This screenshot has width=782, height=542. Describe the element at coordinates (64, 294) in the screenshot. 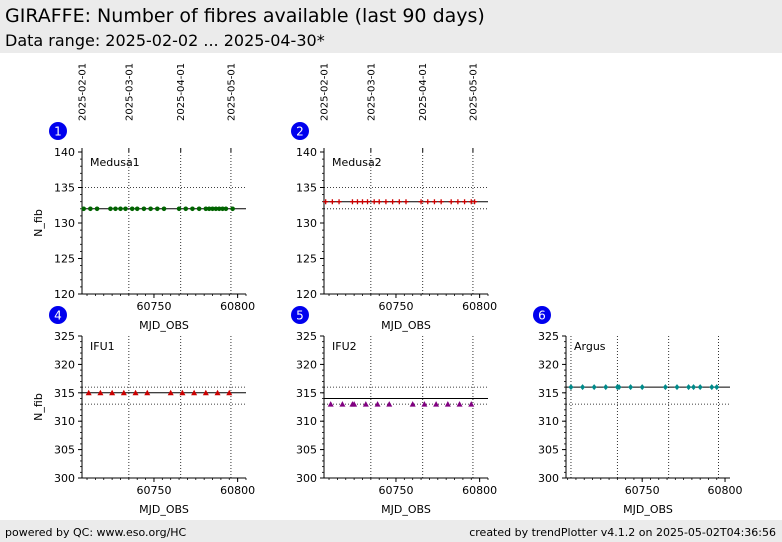

I see `y-tick-label: 120` at that location.